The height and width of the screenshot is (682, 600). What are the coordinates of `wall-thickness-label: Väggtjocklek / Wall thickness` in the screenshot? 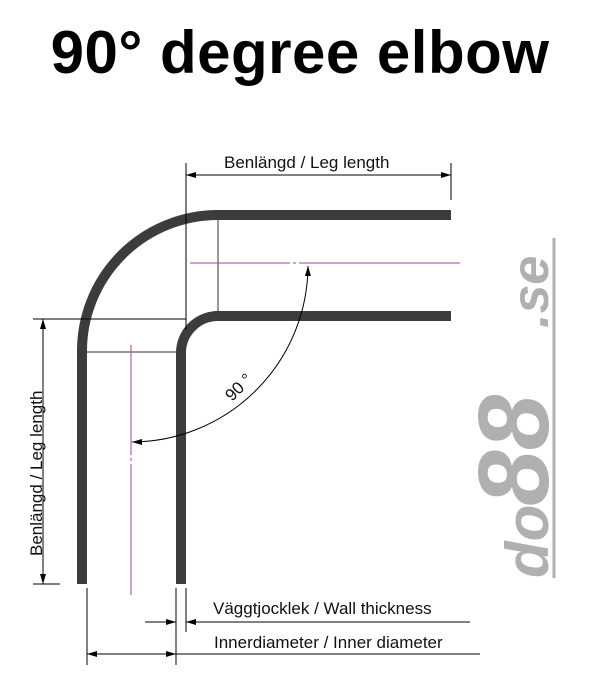 It's located at (322, 608).